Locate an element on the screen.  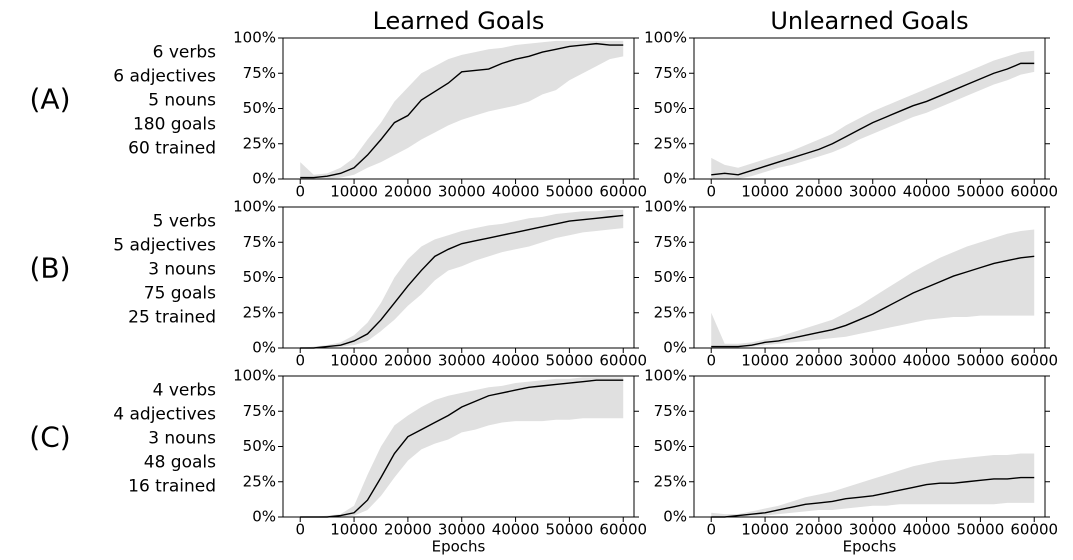
x-axis-label: Epochs is located at coordinates (870, 547).